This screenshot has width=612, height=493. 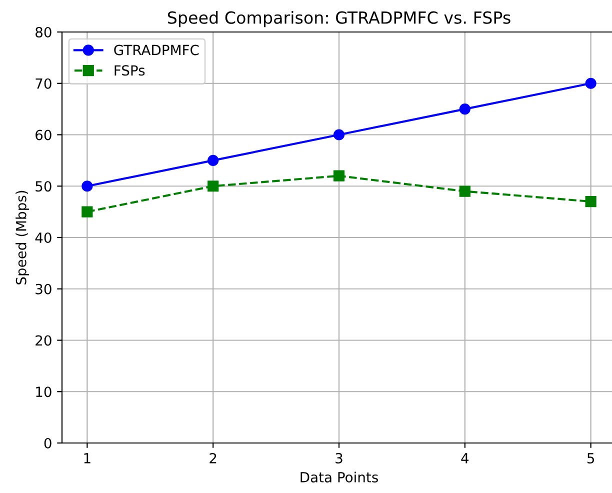 What do you see at coordinates (87, 458) in the screenshot?
I see `x-tick-label: 1` at bounding box center [87, 458].